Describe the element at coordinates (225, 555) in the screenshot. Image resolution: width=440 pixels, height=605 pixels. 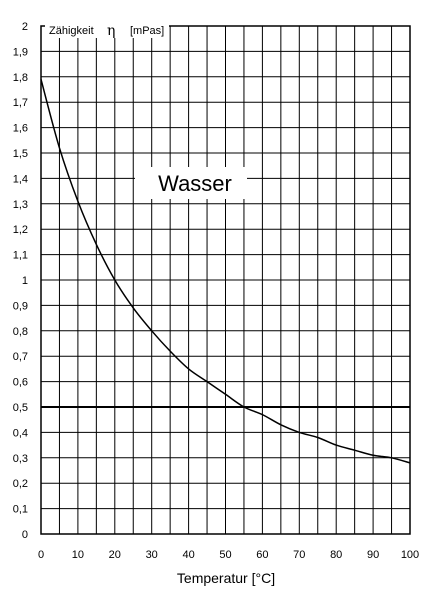
I see `x-tick-label: 50` at that location.